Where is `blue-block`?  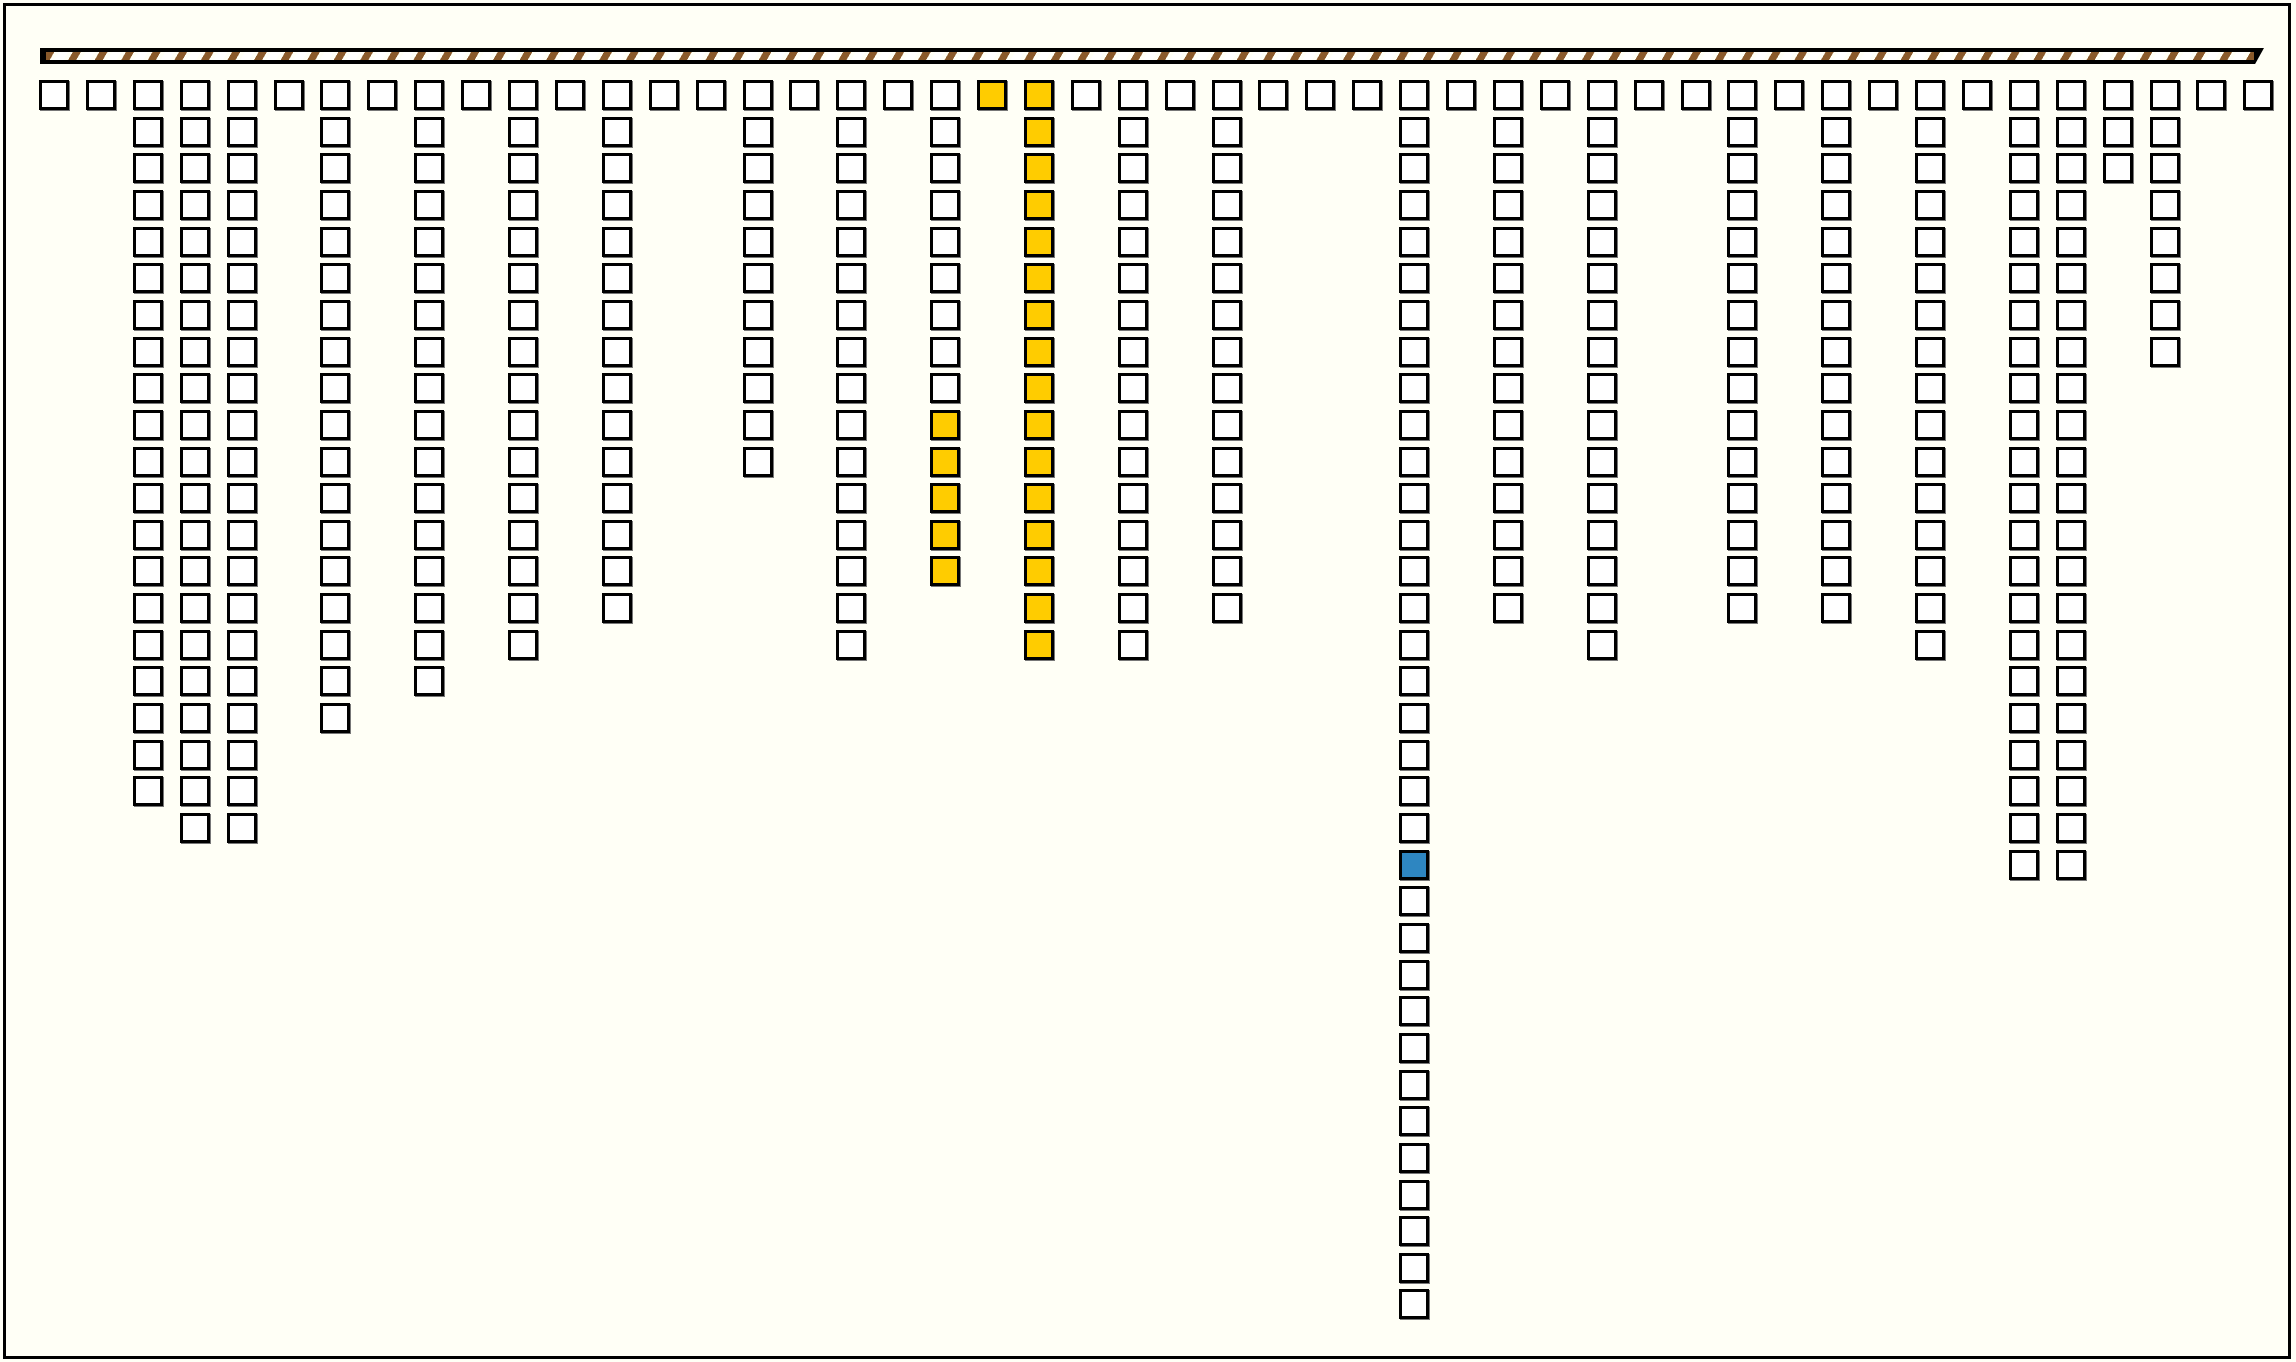 blue-block is located at coordinates (1414, 865).